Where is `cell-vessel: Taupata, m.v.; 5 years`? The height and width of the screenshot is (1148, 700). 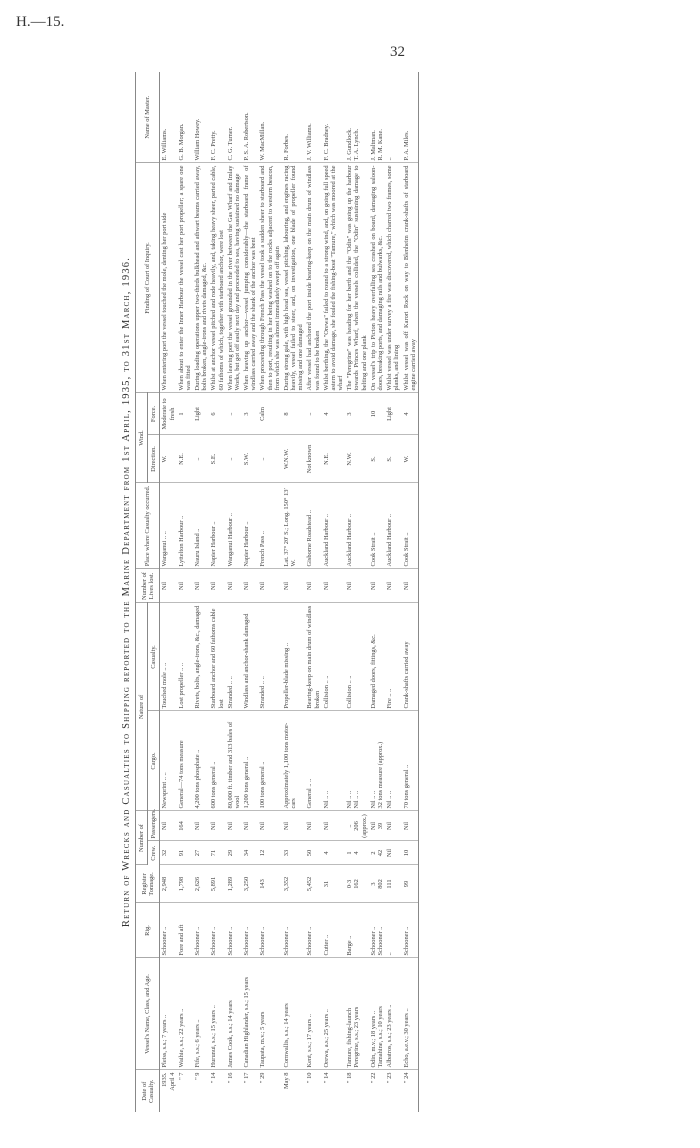
cell-vessel: Taupata, m.v.; 5 years is located at coordinates (270, 1014).